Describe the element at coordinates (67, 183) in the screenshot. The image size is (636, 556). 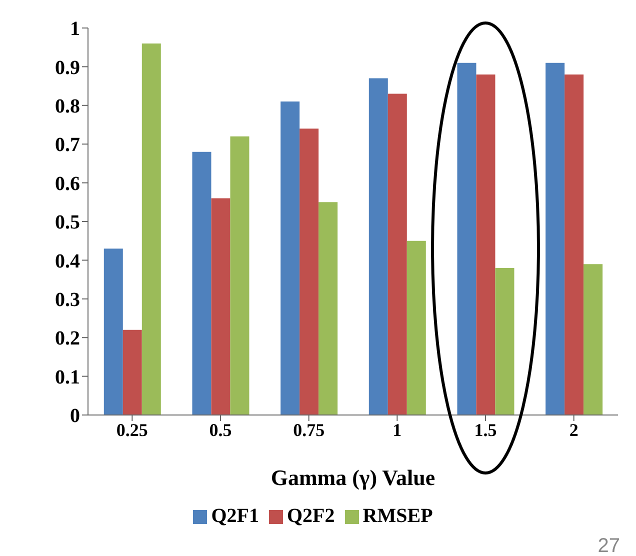
I see `y-tick-label: 0.6` at that location.